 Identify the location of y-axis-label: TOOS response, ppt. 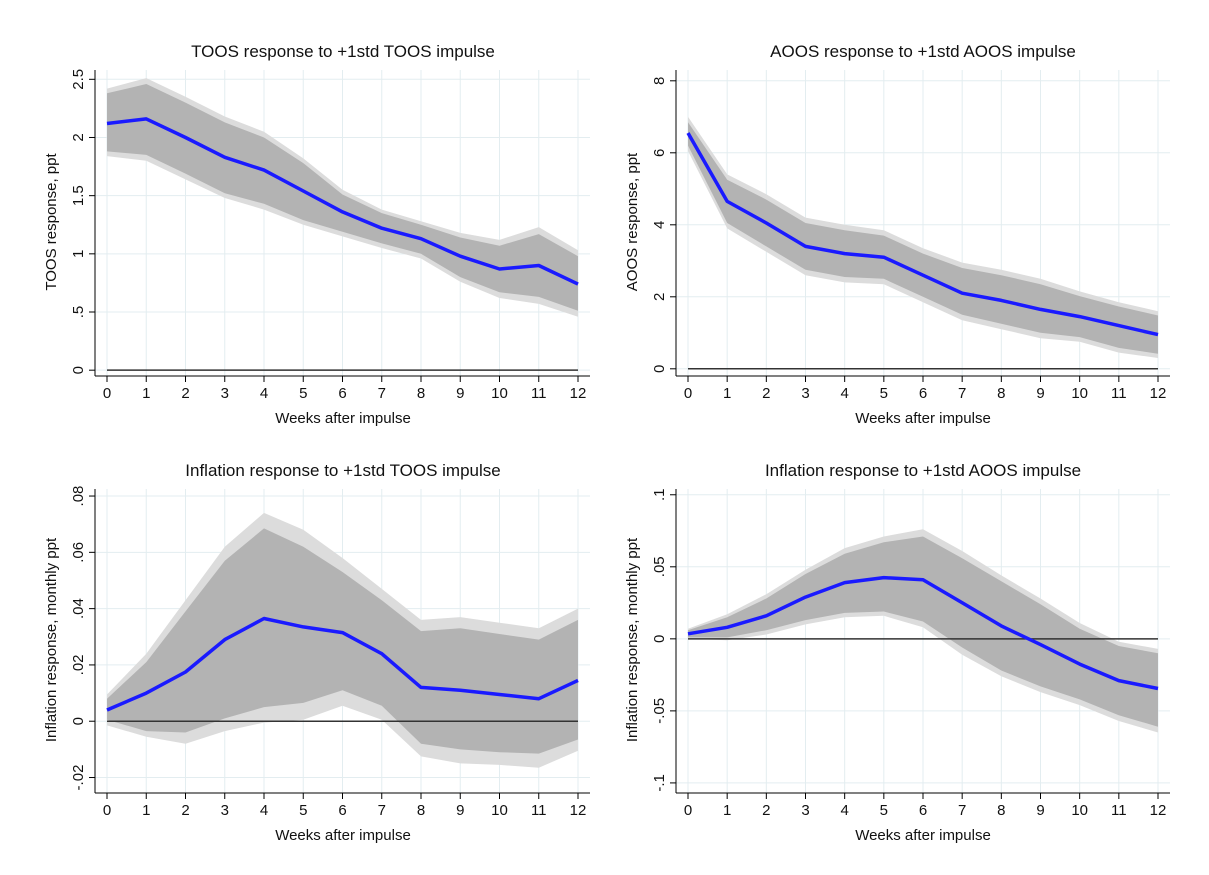
(51, 222).